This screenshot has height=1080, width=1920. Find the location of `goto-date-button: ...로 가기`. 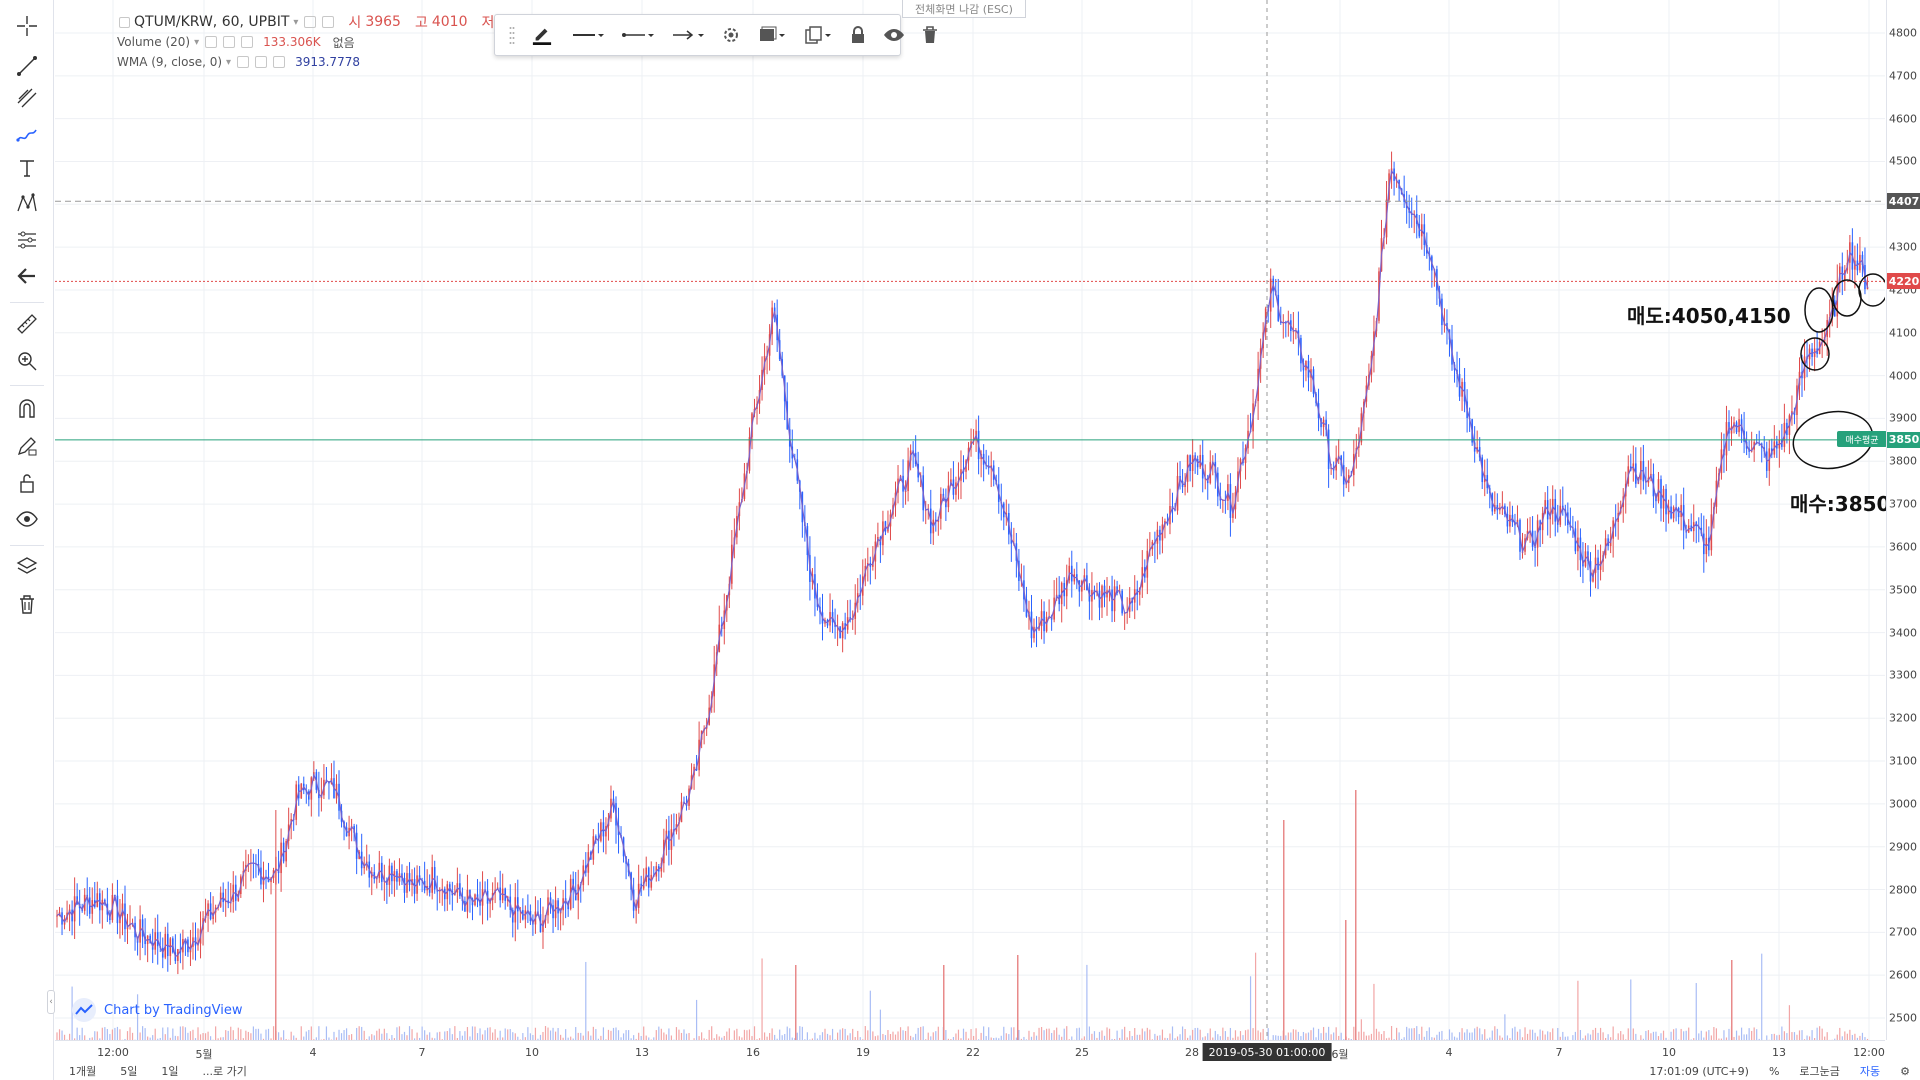

goto-date-button: ...로 가기 is located at coordinates (224, 1071).